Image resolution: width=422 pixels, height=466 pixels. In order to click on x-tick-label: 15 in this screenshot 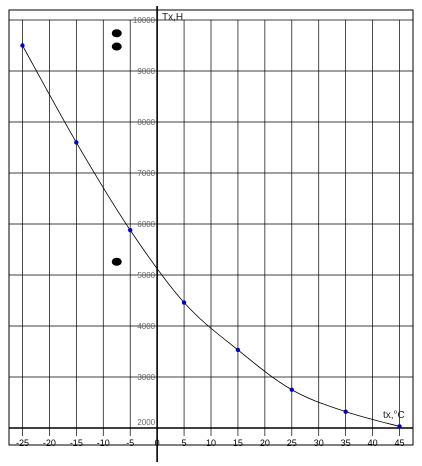, I will do `click(238, 443)`.